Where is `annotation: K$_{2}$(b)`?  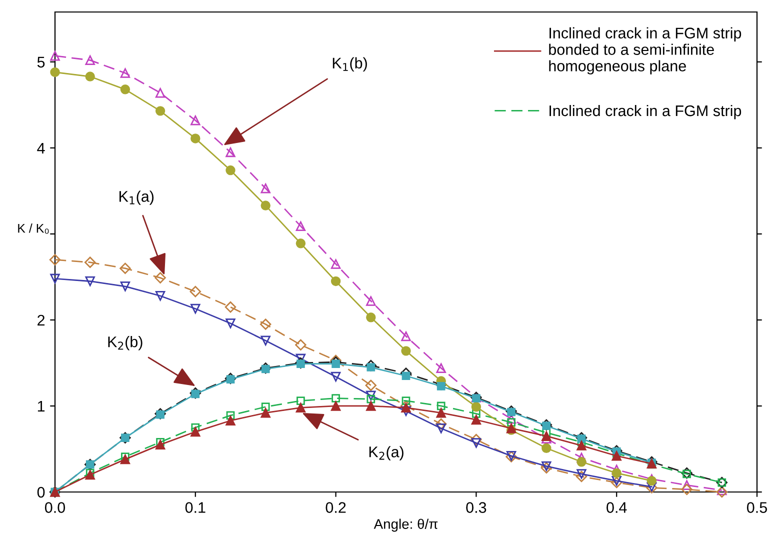
annotation: K$_{2}$(b) is located at coordinates (125, 343).